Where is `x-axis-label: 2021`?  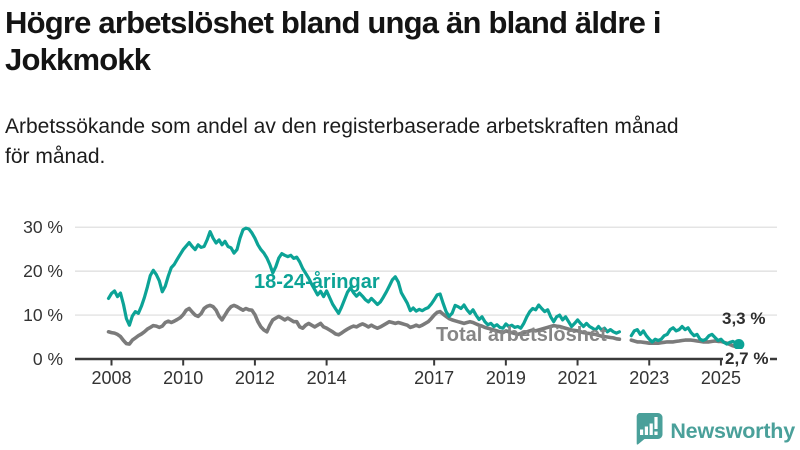
x-axis-label: 2021 is located at coordinates (578, 378).